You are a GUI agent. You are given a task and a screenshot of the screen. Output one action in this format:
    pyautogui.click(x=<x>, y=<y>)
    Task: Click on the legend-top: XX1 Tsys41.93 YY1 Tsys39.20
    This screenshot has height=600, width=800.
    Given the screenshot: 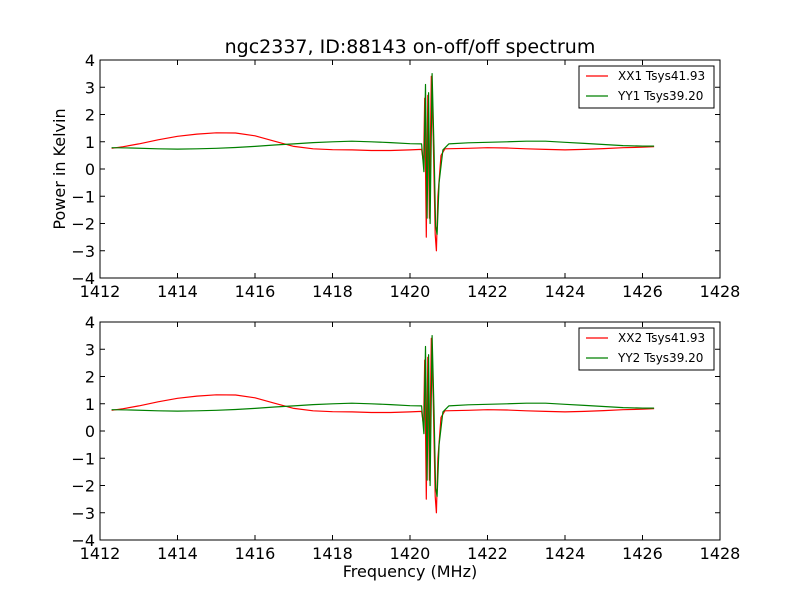 What is the action you would take?
    pyautogui.click(x=646, y=87)
    